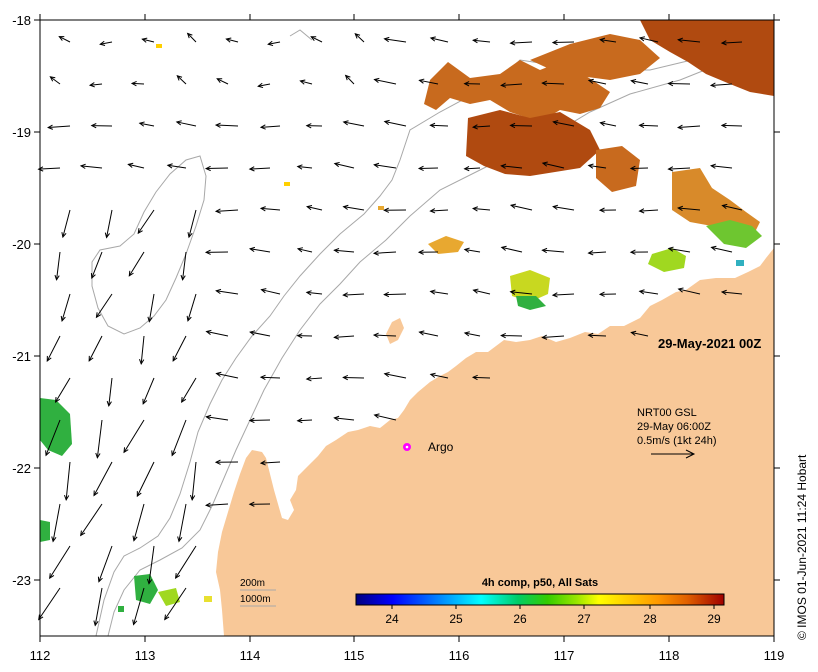  I want to click on colorbar-tick-label: 24, so click(392, 619).